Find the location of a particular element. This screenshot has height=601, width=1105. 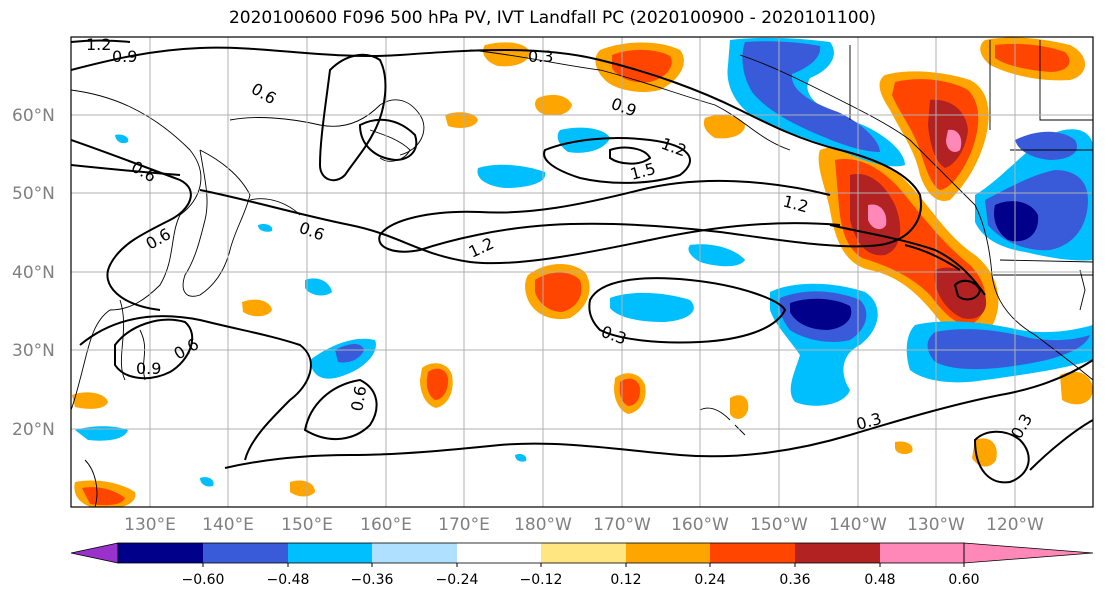

lon-label: 180°W is located at coordinates (543, 525).